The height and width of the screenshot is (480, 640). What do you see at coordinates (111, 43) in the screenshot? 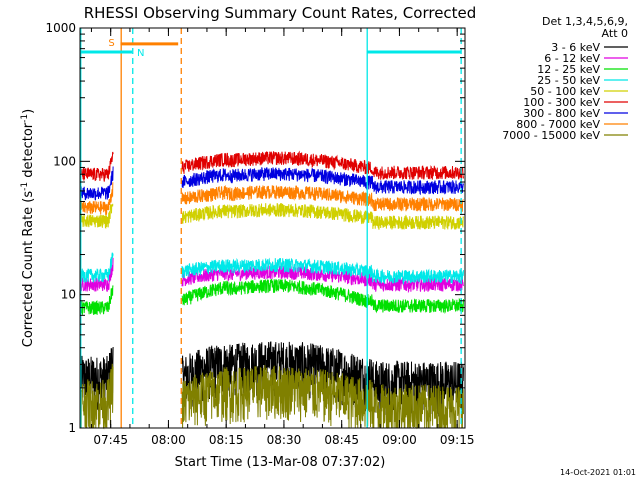
I see `saa-bar-label: S` at bounding box center [111, 43].